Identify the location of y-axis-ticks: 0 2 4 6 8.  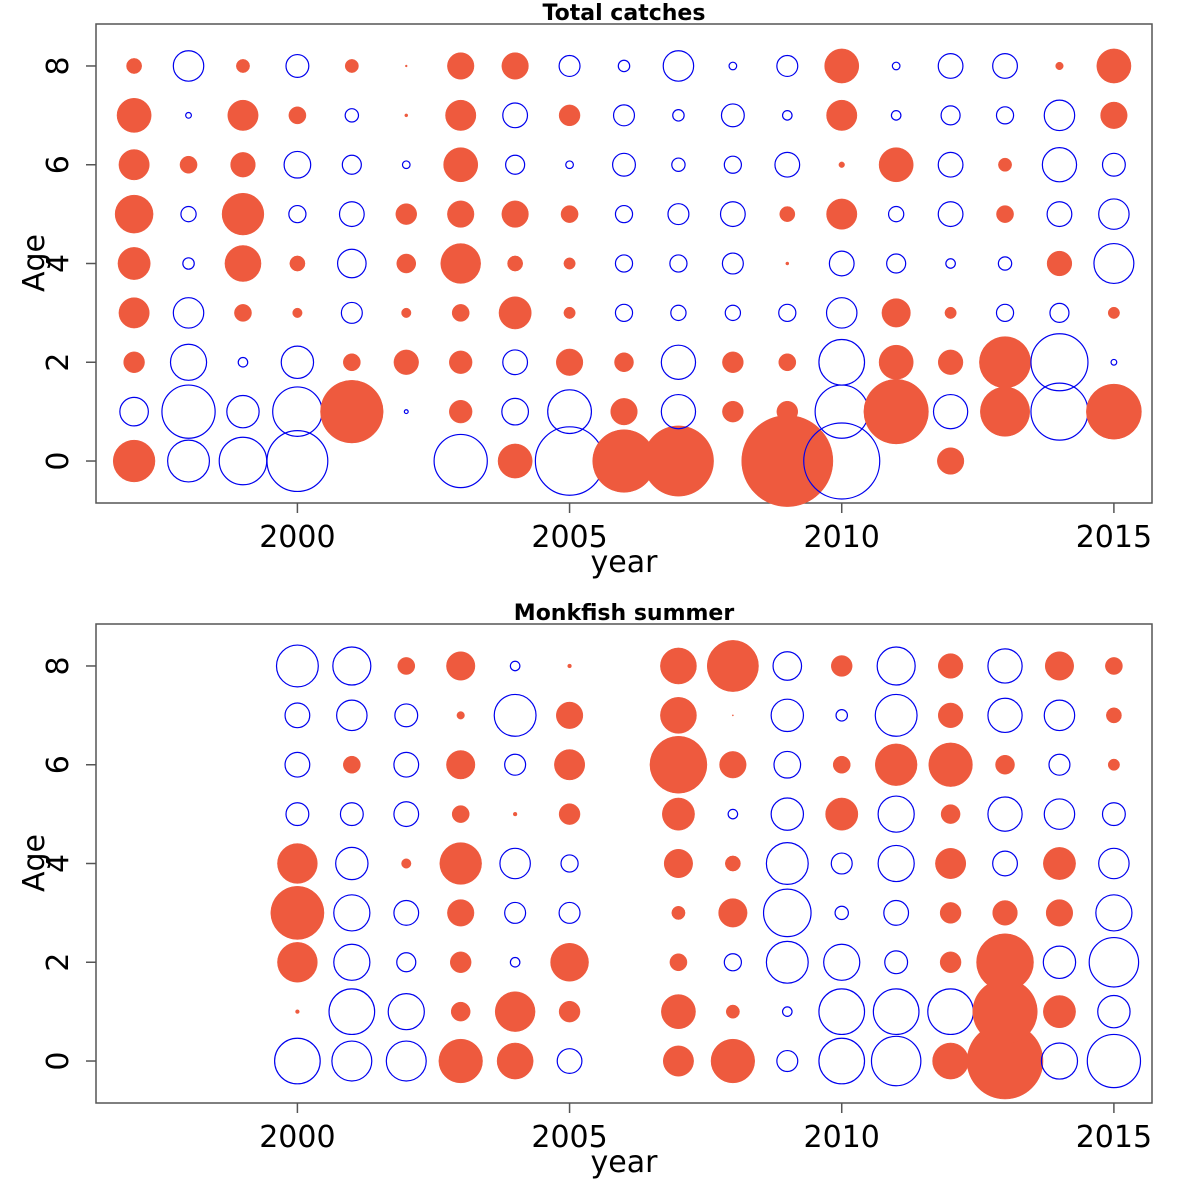
(68, 863).